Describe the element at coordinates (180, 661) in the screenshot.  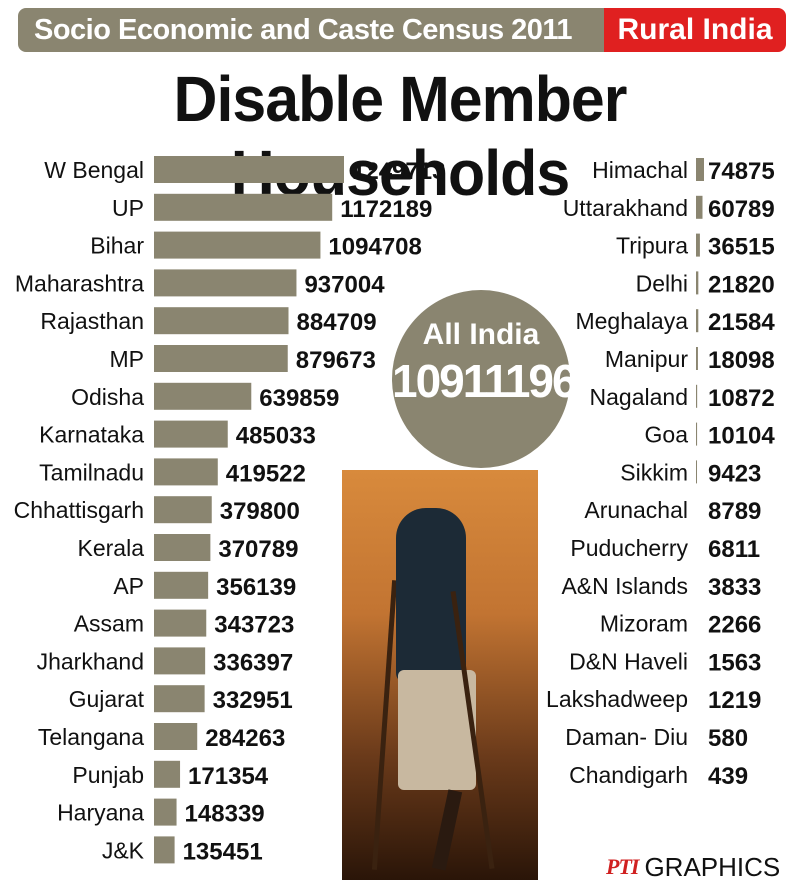
I see `bar-jharkhand` at that location.